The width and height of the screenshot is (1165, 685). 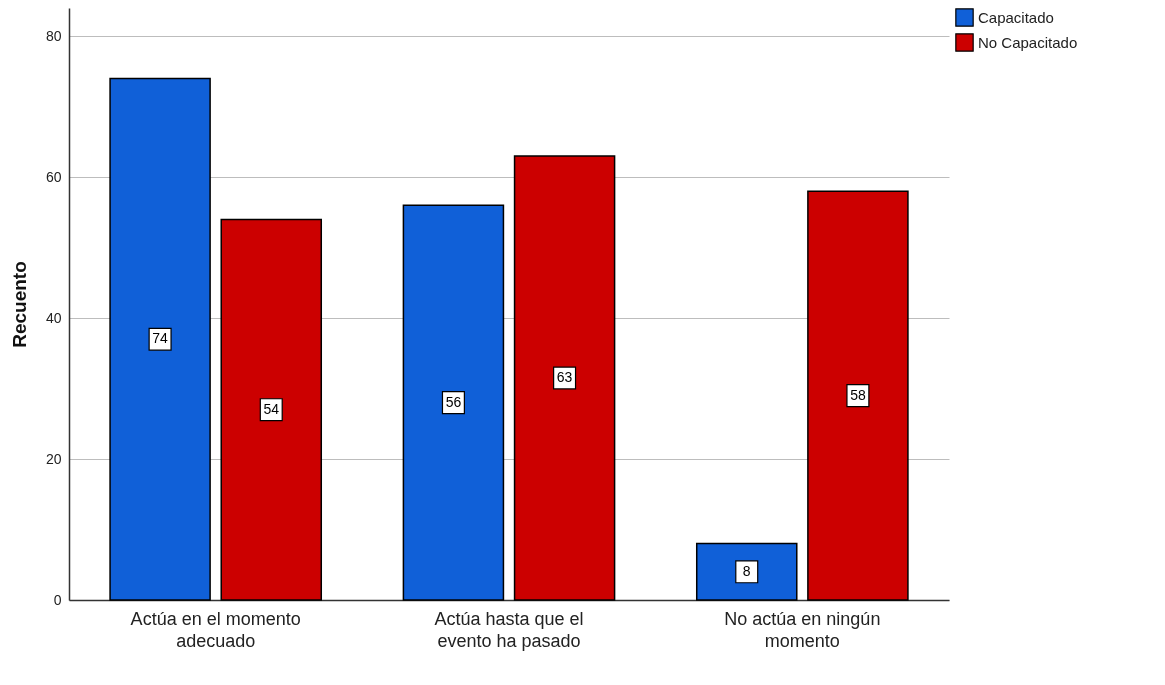 I want to click on legend-label: Capacitado, so click(x=1016, y=17).